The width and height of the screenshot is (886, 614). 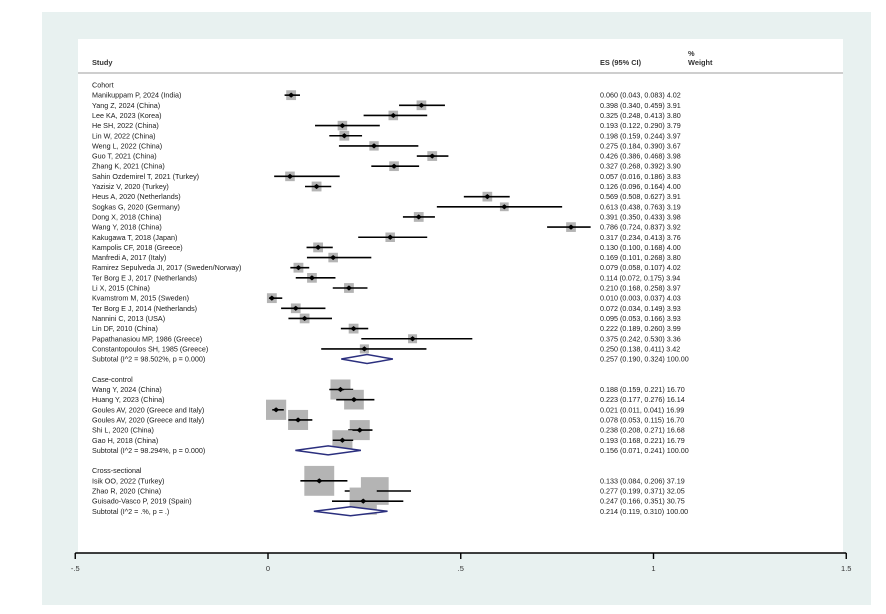 I want to click on subtotal-es-ci-weight: 0.257 (0.190, 0.324) 100.00, so click(x=644, y=359).